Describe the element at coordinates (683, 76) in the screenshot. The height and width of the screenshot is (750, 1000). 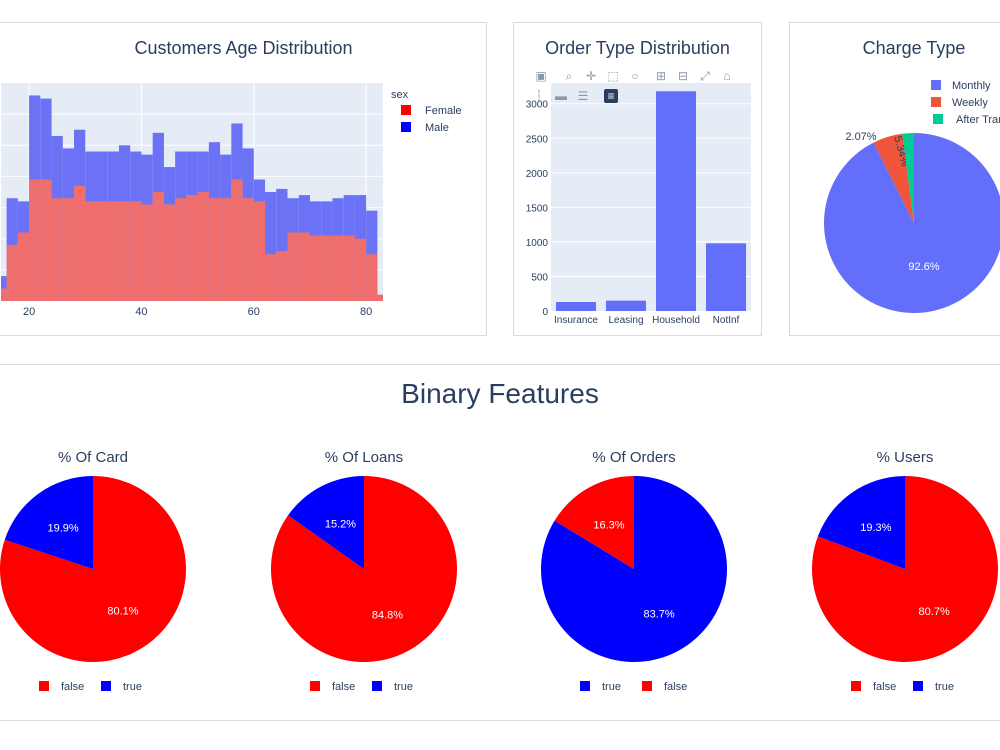
I see `zoom-out-icon: ⊟` at that location.